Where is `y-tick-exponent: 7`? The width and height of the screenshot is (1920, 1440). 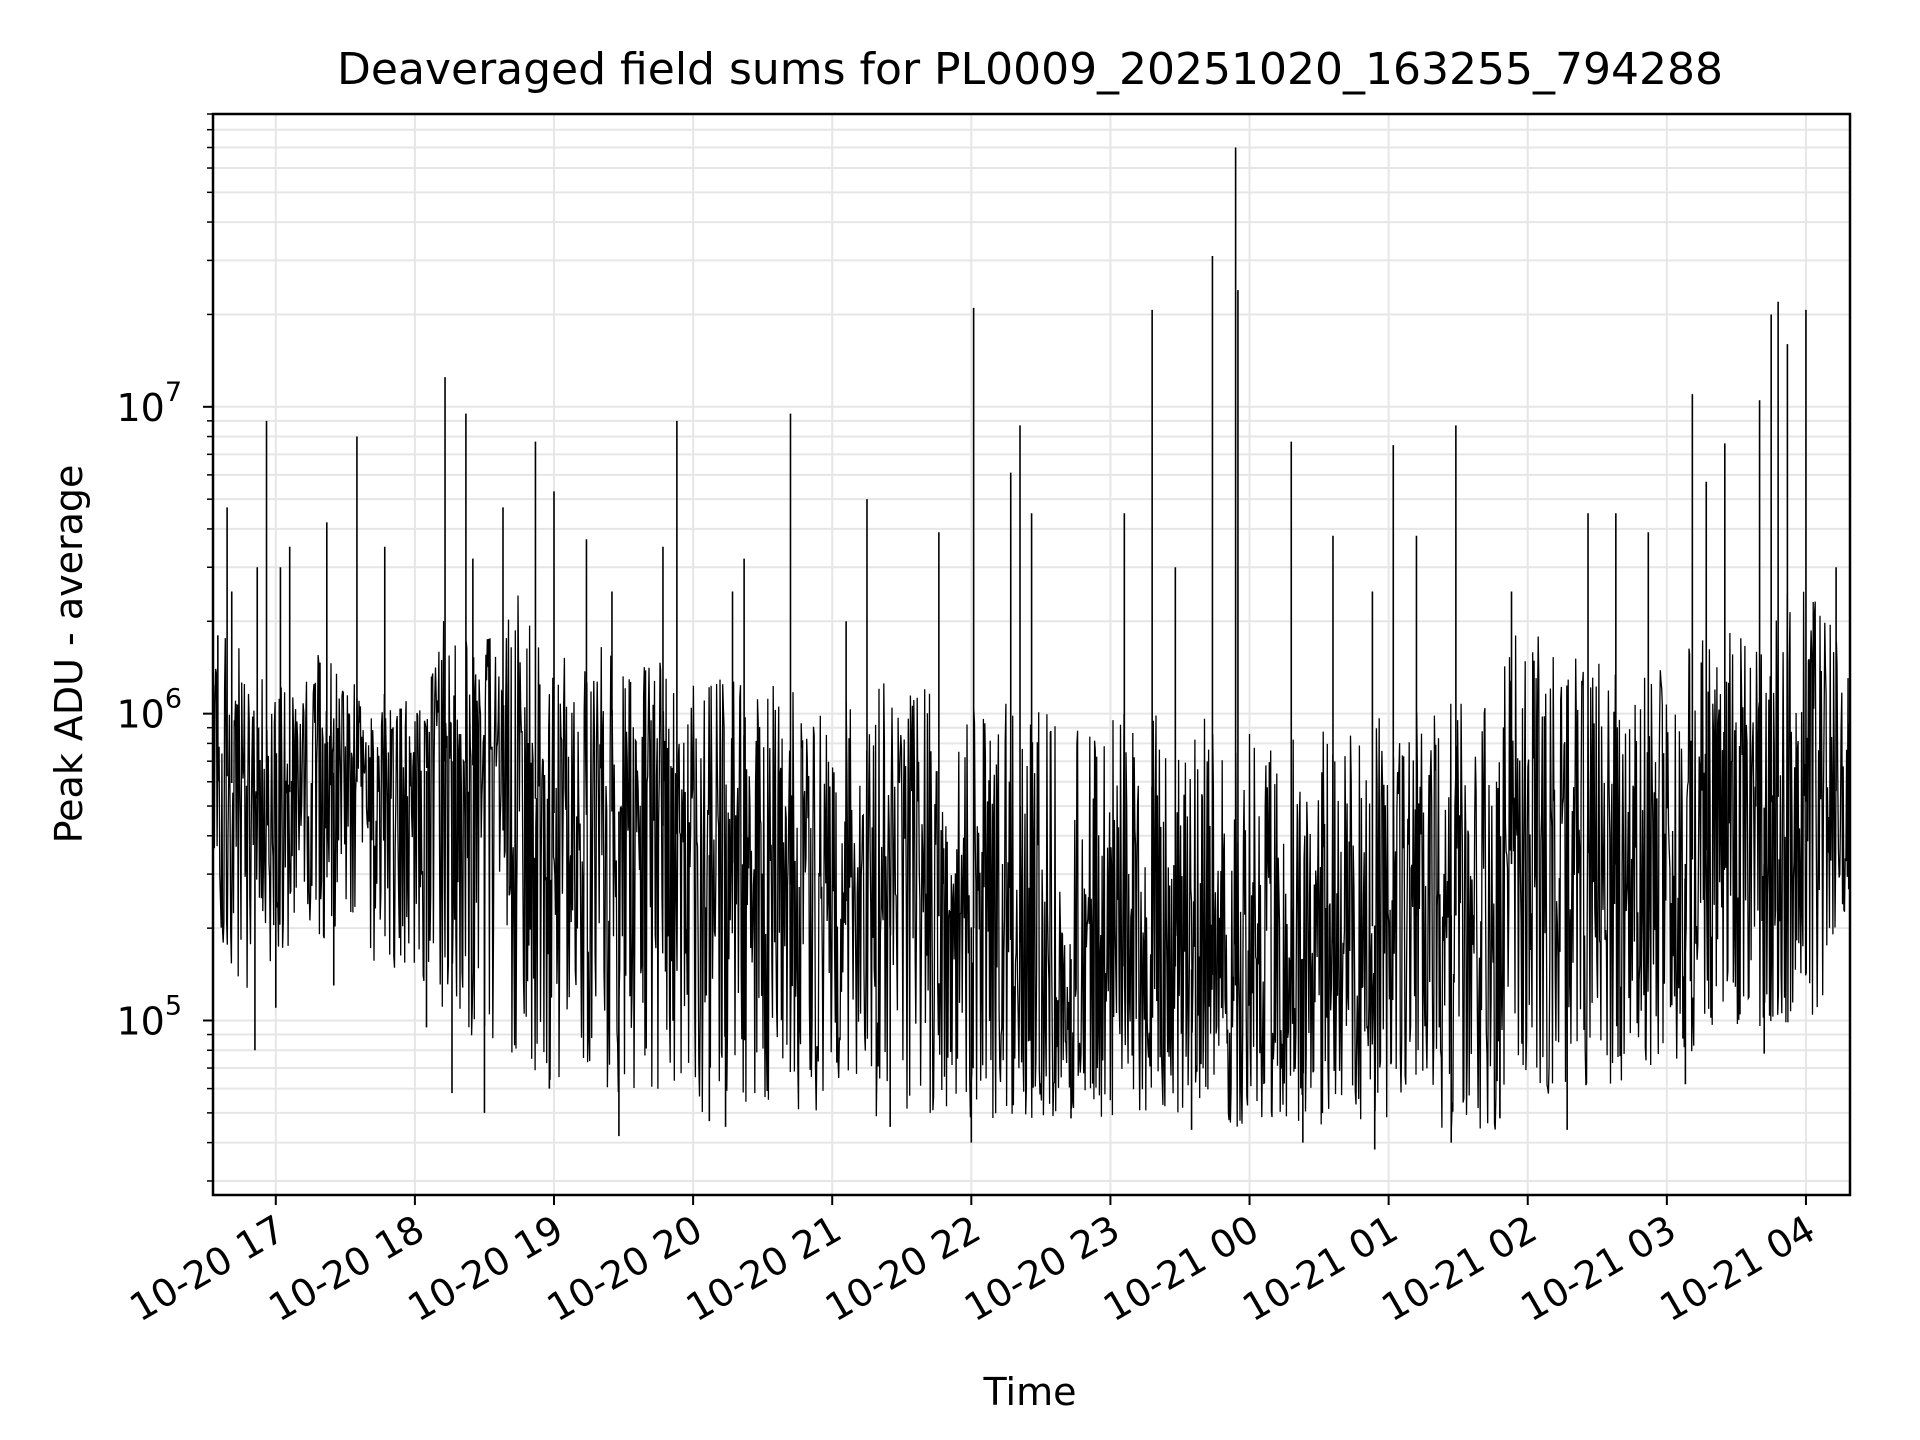 y-tick-exponent: 7 is located at coordinates (173, 392).